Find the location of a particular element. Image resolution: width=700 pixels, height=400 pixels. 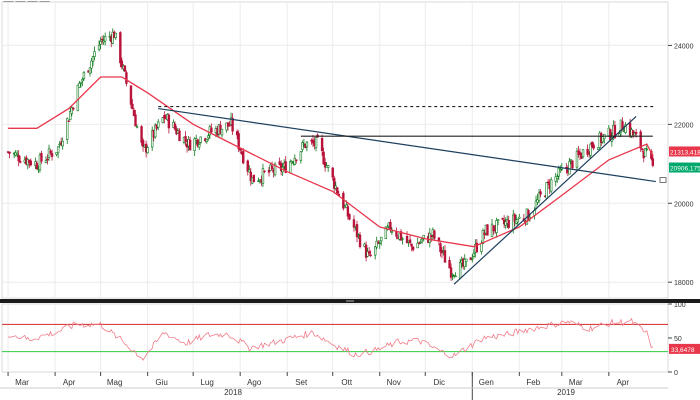

y-tick-label: 18000 is located at coordinates (684, 283).